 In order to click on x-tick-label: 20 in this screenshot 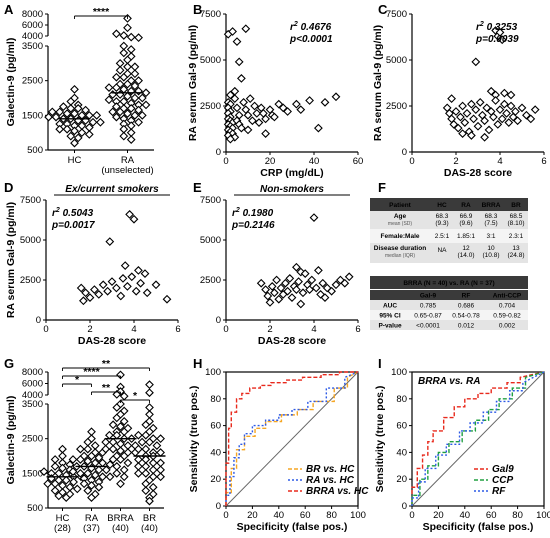, I will do `click(252, 515)`.